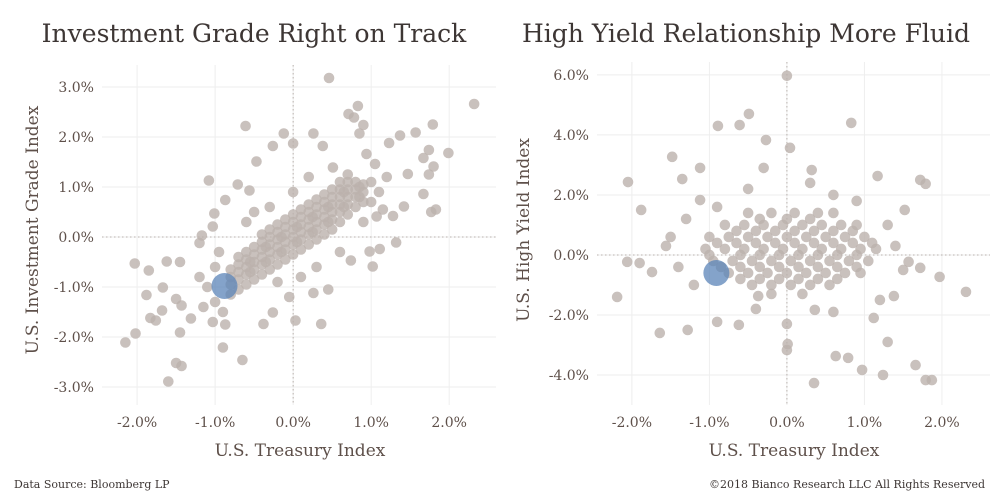  What do you see at coordinates (254, 33) in the screenshot?
I see `chart-title: Investment Grade Right on Track` at bounding box center [254, 33].